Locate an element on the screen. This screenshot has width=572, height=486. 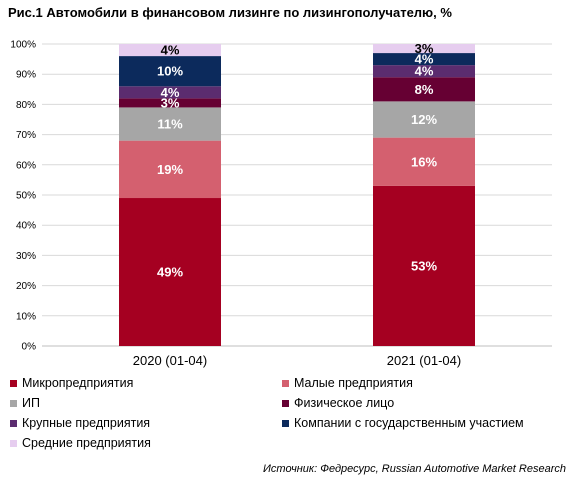
y-tick-label: 90% is located at coordinates (26, 75).